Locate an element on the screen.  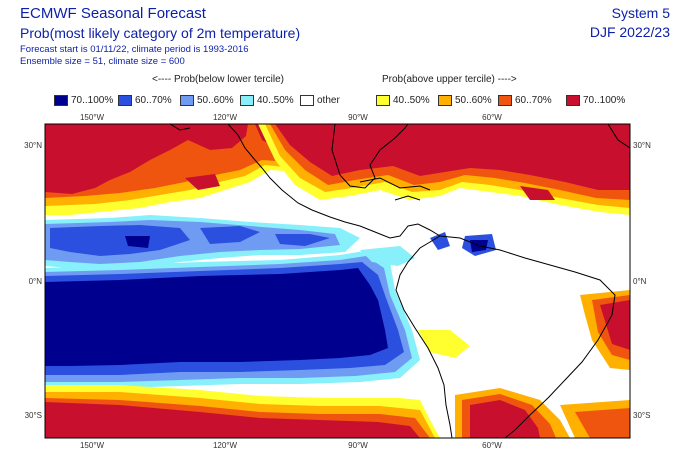
legend-below-heading: <---- Prob(below lower tercile) is located at coordinates (218, 79).